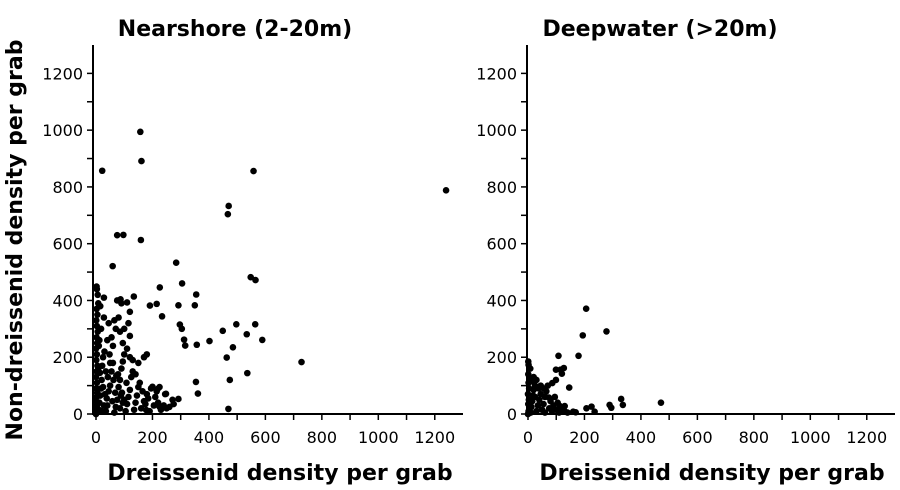 The image size is (900, 490). I want to click on chart-title-nearshore: Nearshore (2-20m), so click(235, 29).